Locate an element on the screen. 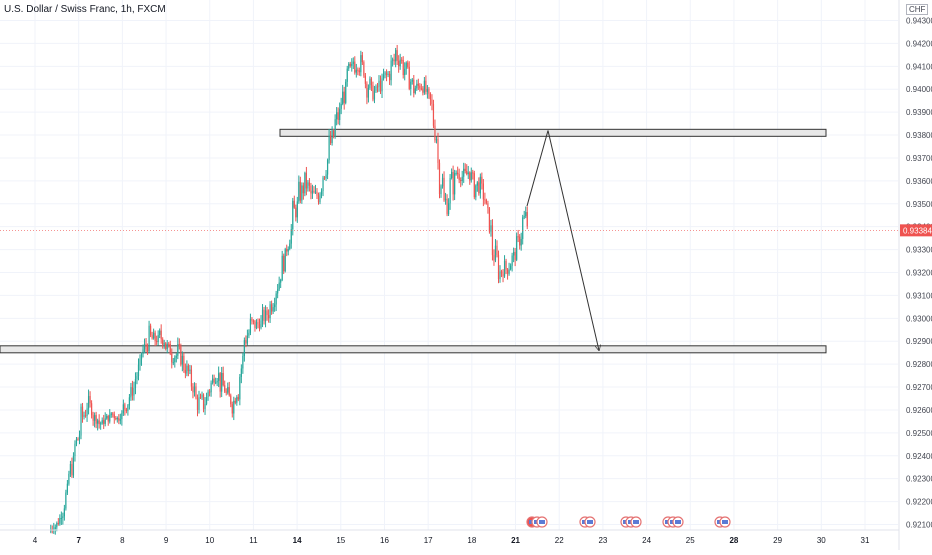 The width and height of the screenshot is (932, 555). x-tick-label: 7 is located at coordinates (78, 540).